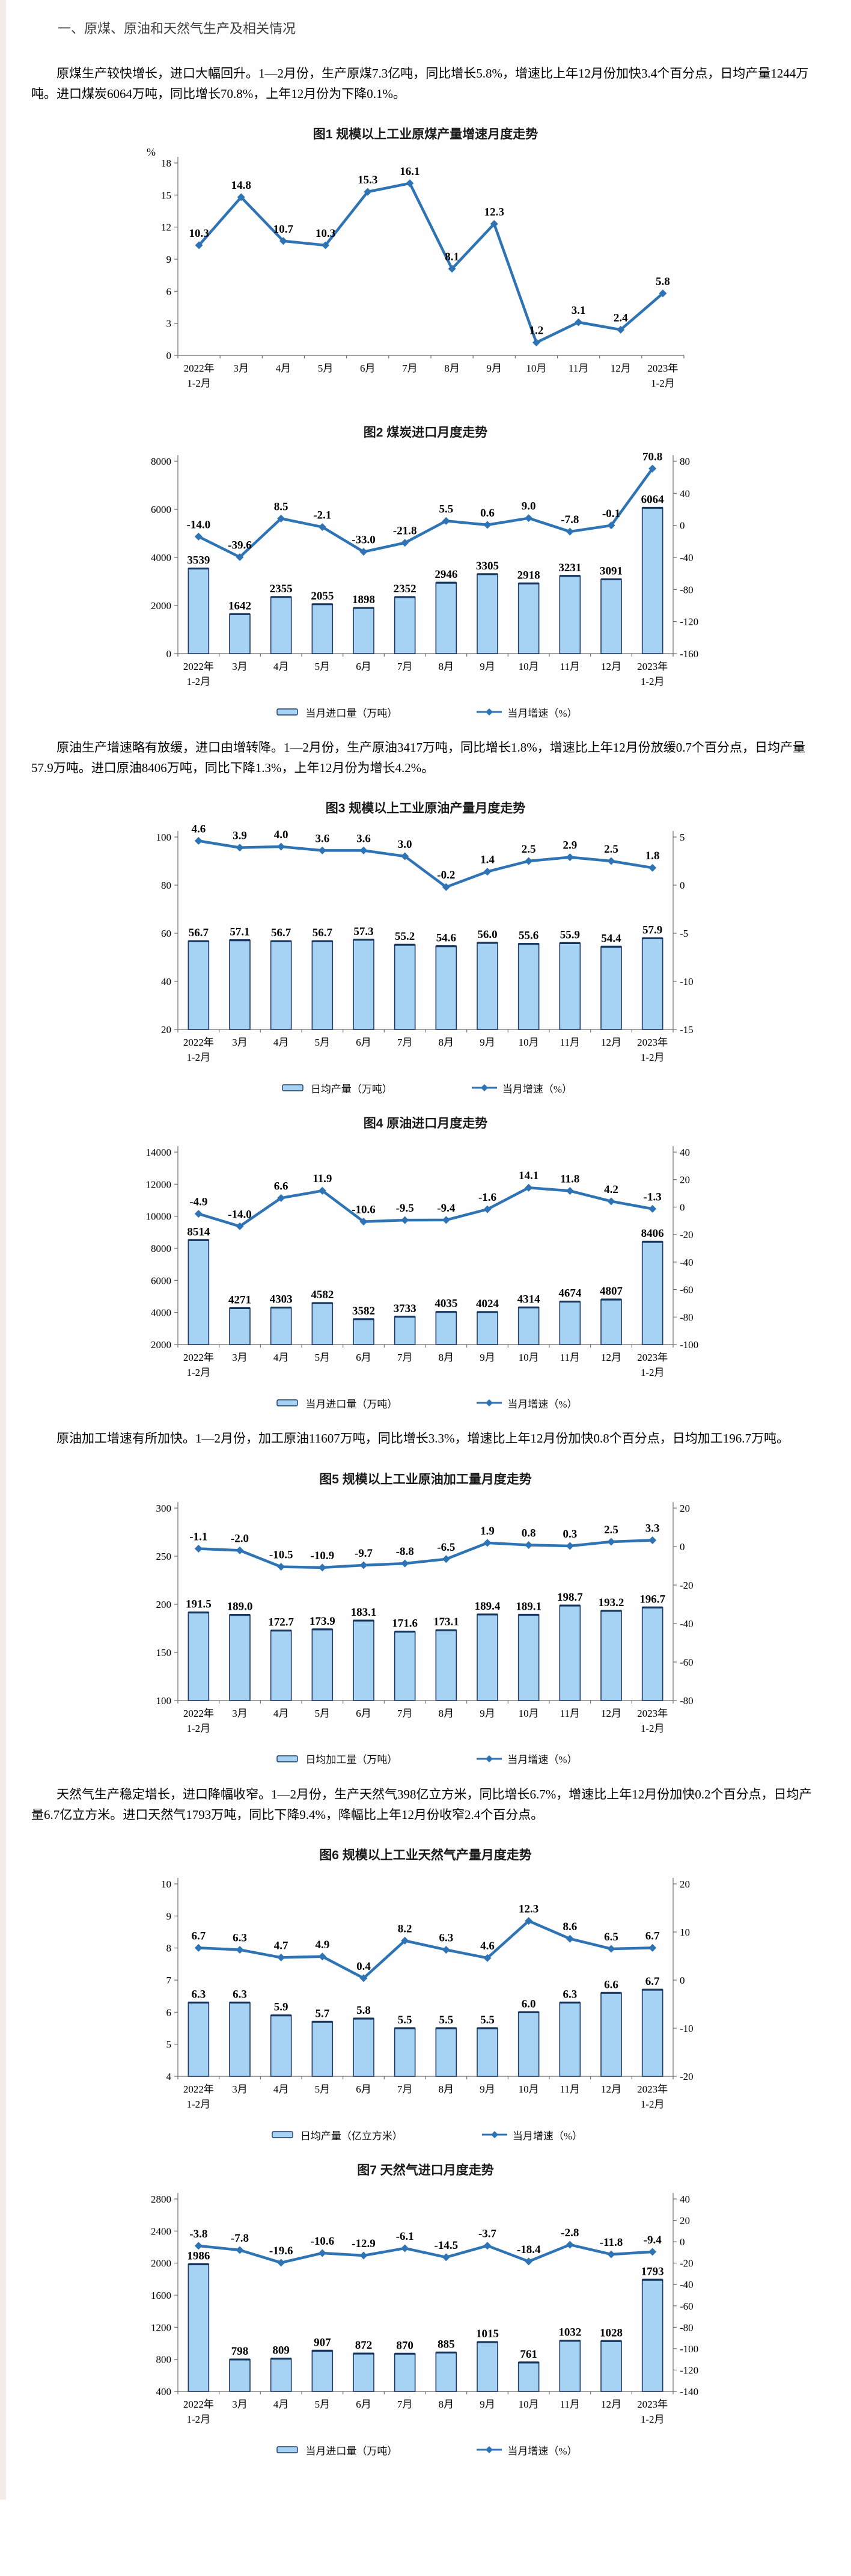  Describe the element at coordinates (367, 180) in the screenshot. I see `svg-text: 15.3` at that location.